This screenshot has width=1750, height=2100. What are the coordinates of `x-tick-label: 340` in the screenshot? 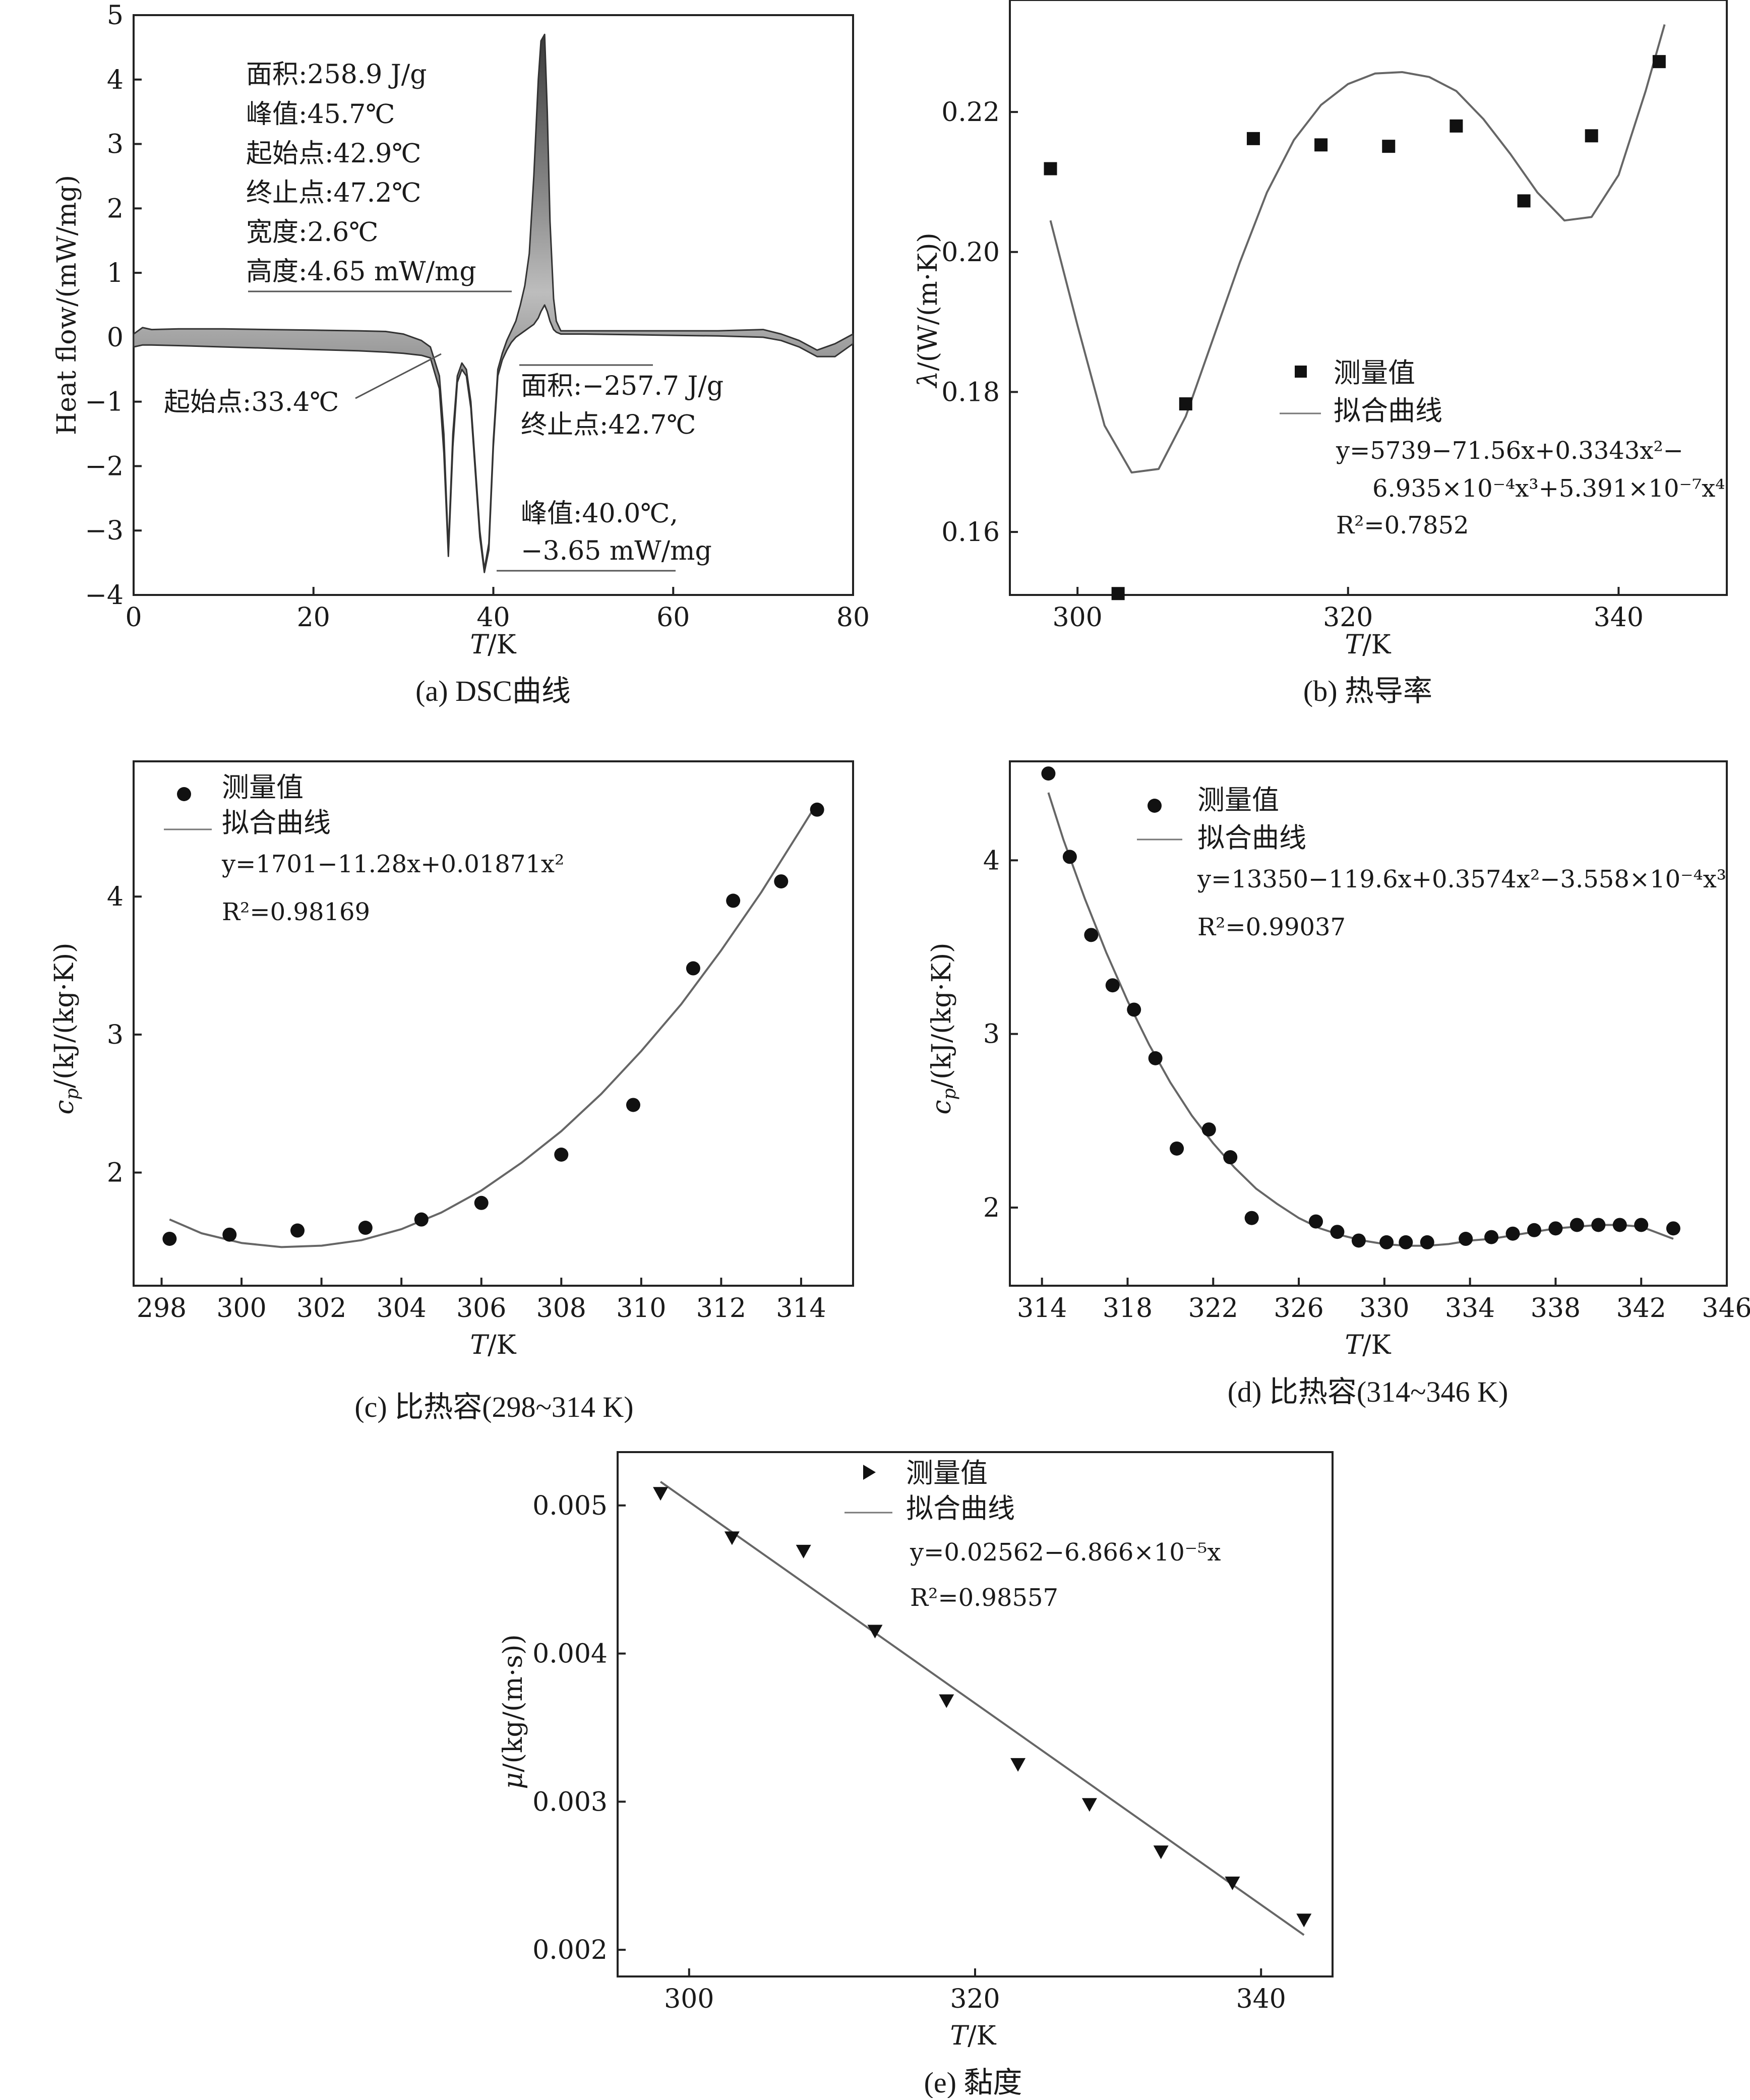 It's located at (1261, 1999).